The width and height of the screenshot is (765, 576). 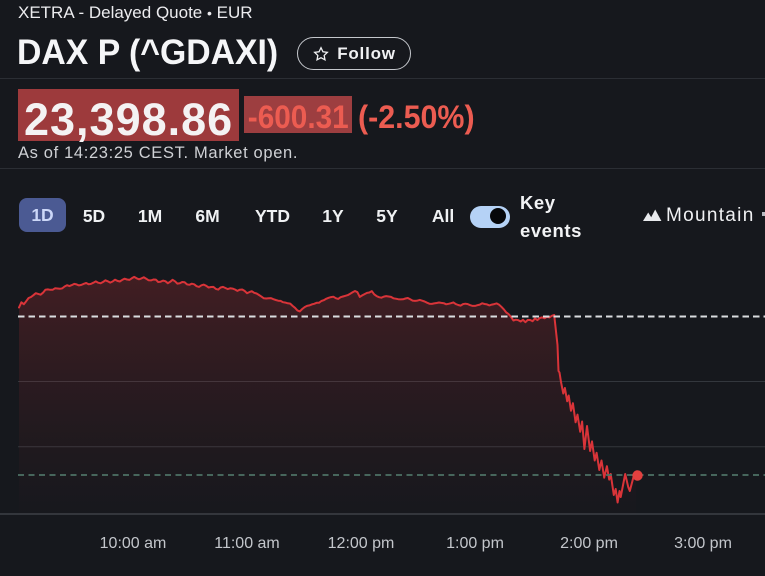 I want to click on svg-text: 12:00 pm, so click(x=361, y=543).